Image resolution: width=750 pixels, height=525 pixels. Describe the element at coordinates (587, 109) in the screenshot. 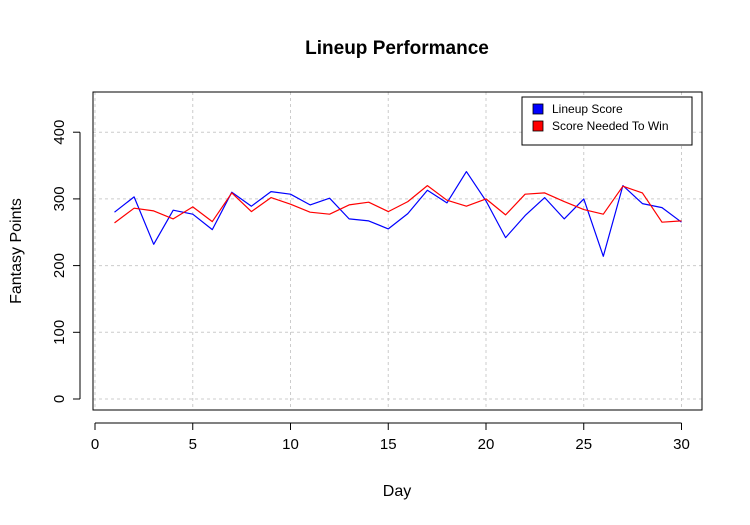

I see `legend-label: Lineup Score` at that location.